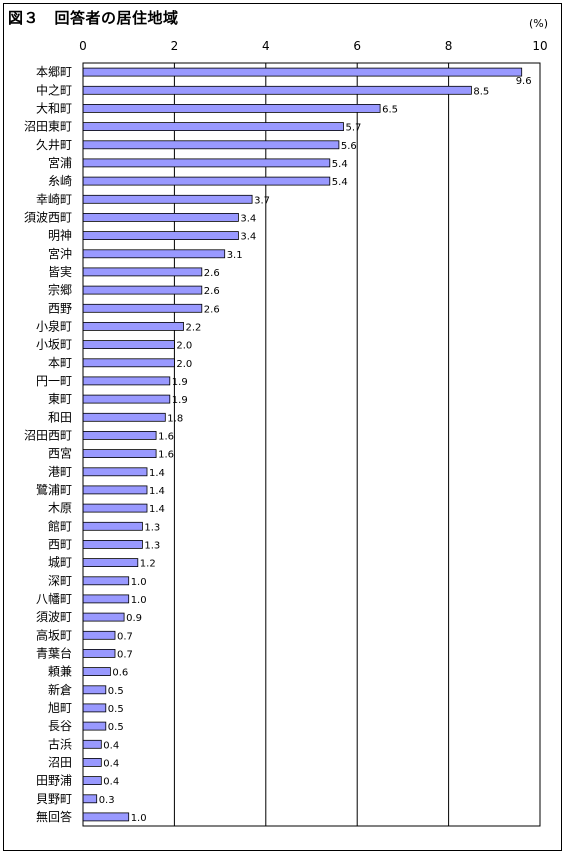  I want to click on category-label: 本町, so click(60, 363).